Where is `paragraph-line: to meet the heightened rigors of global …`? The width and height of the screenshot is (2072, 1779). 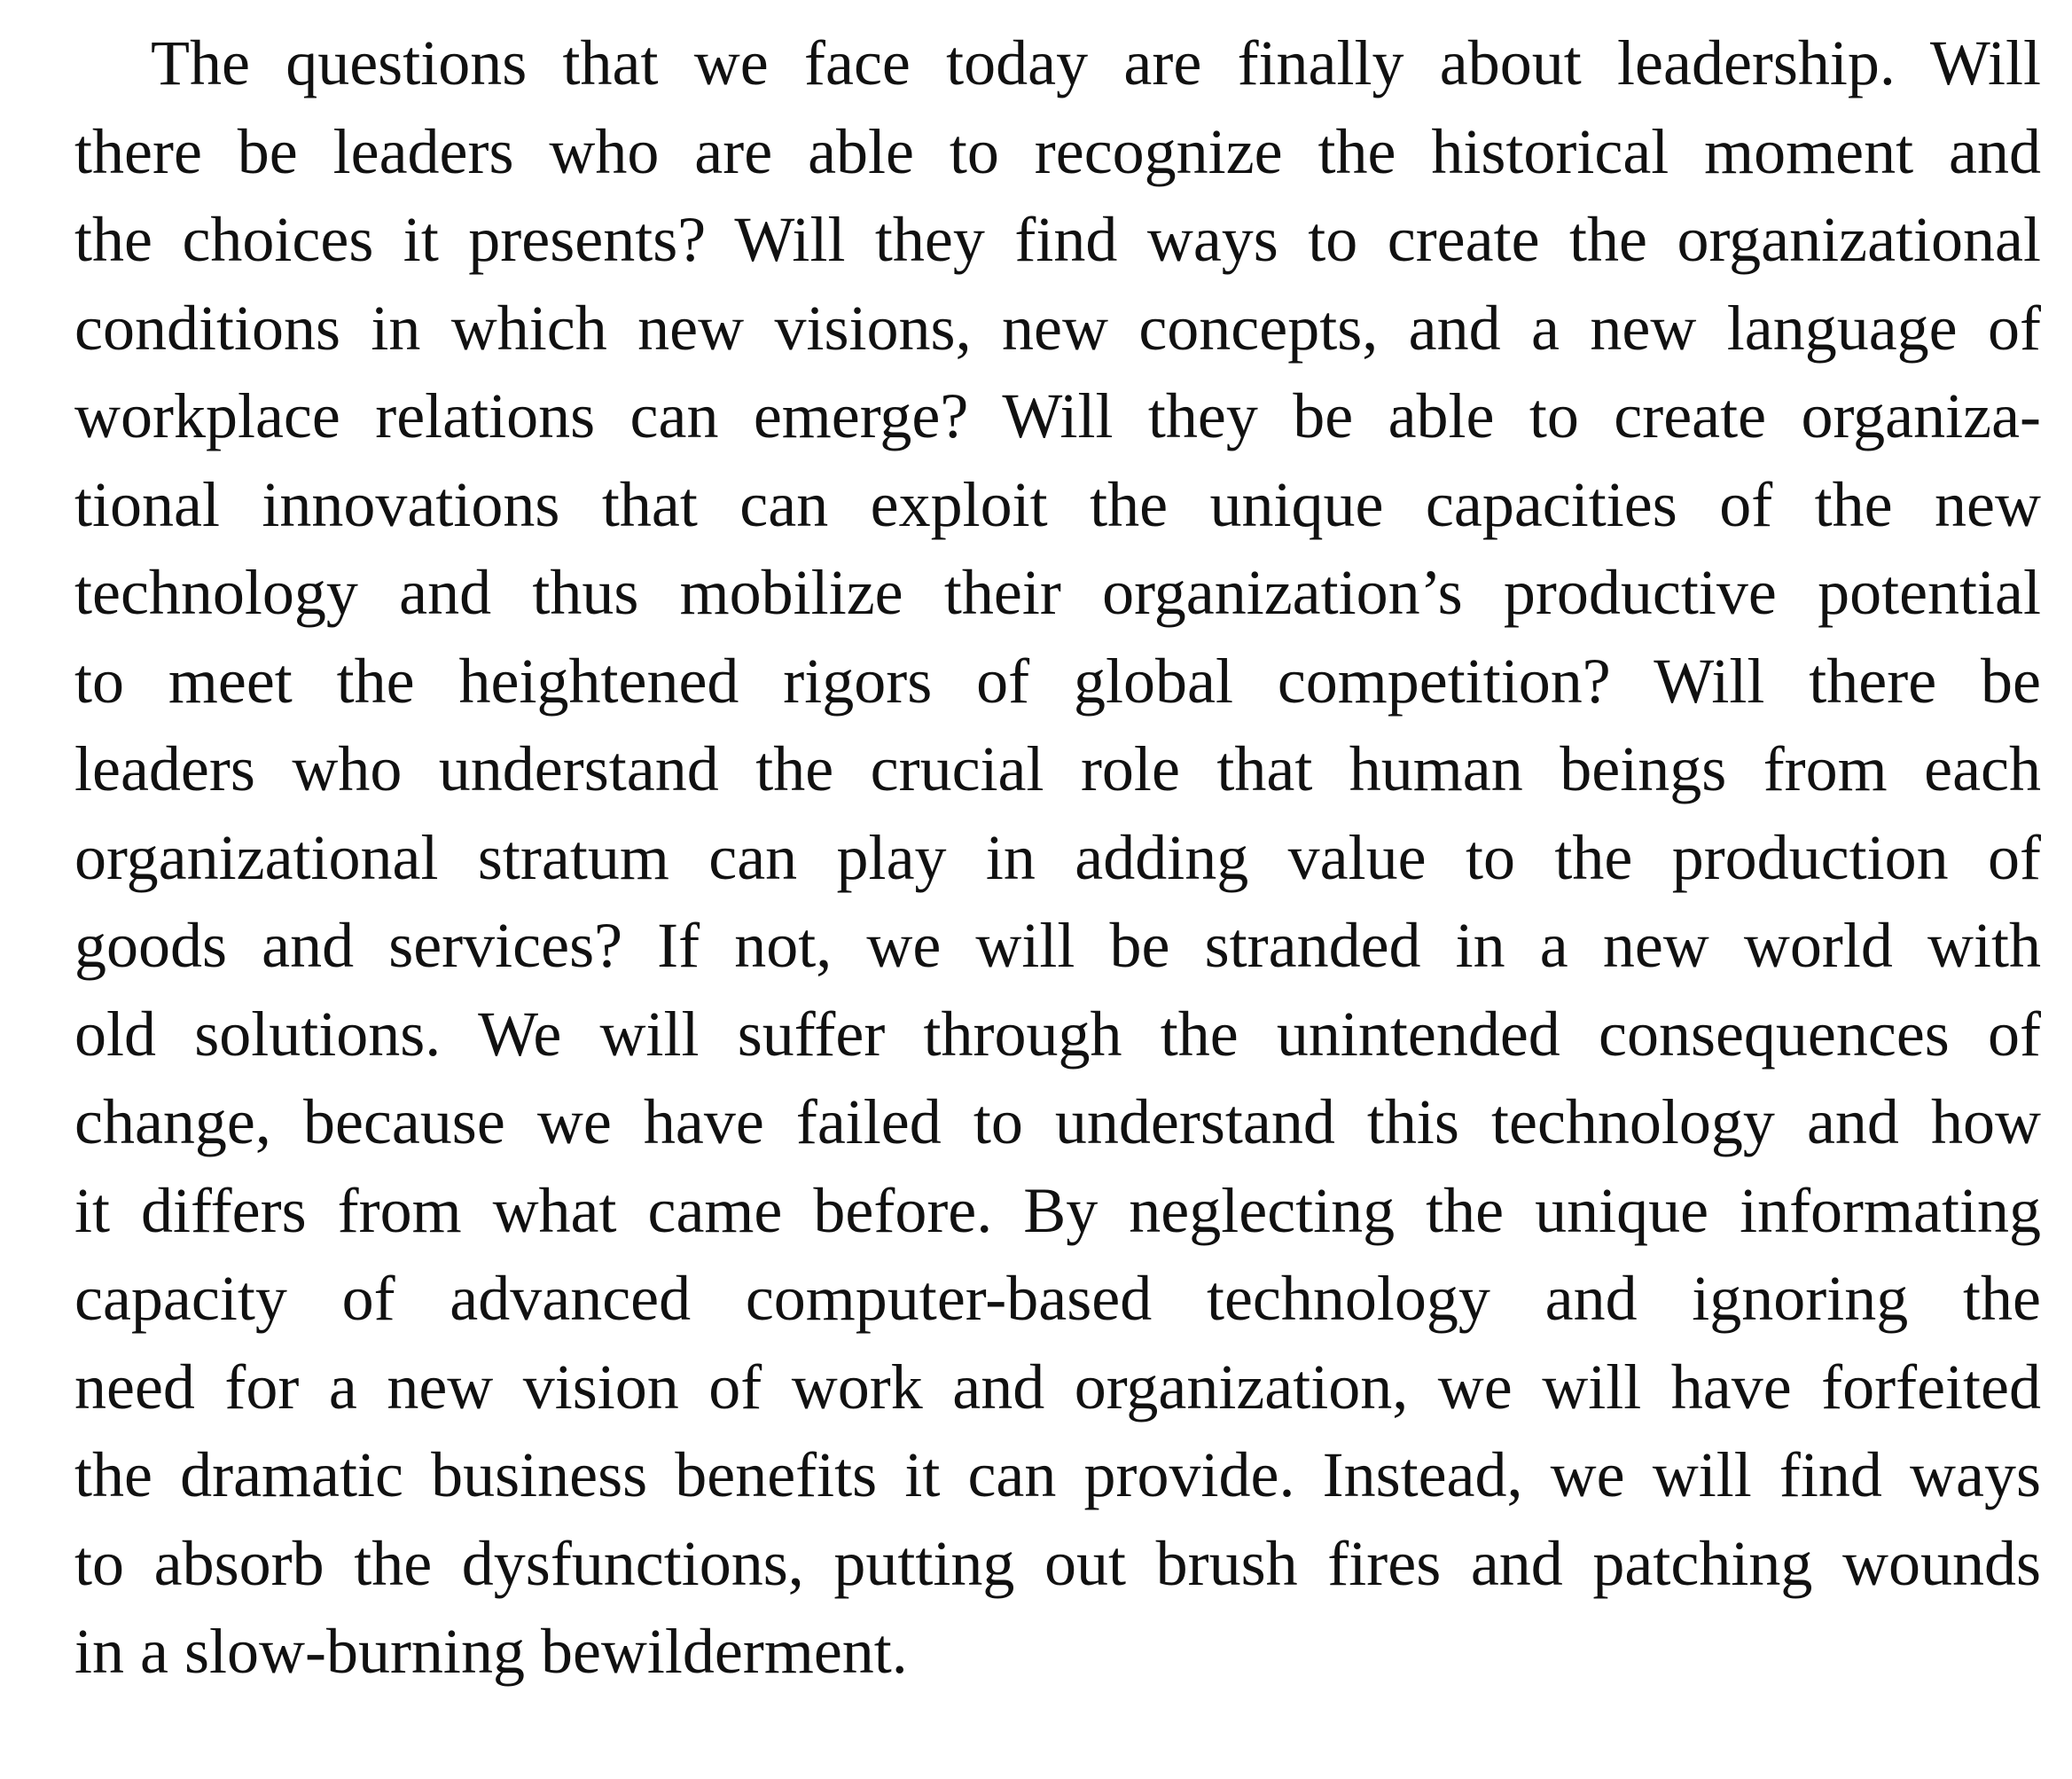
paragraph-line: to meet the heightened rigors of global … is located at coordinates (1057, 681).